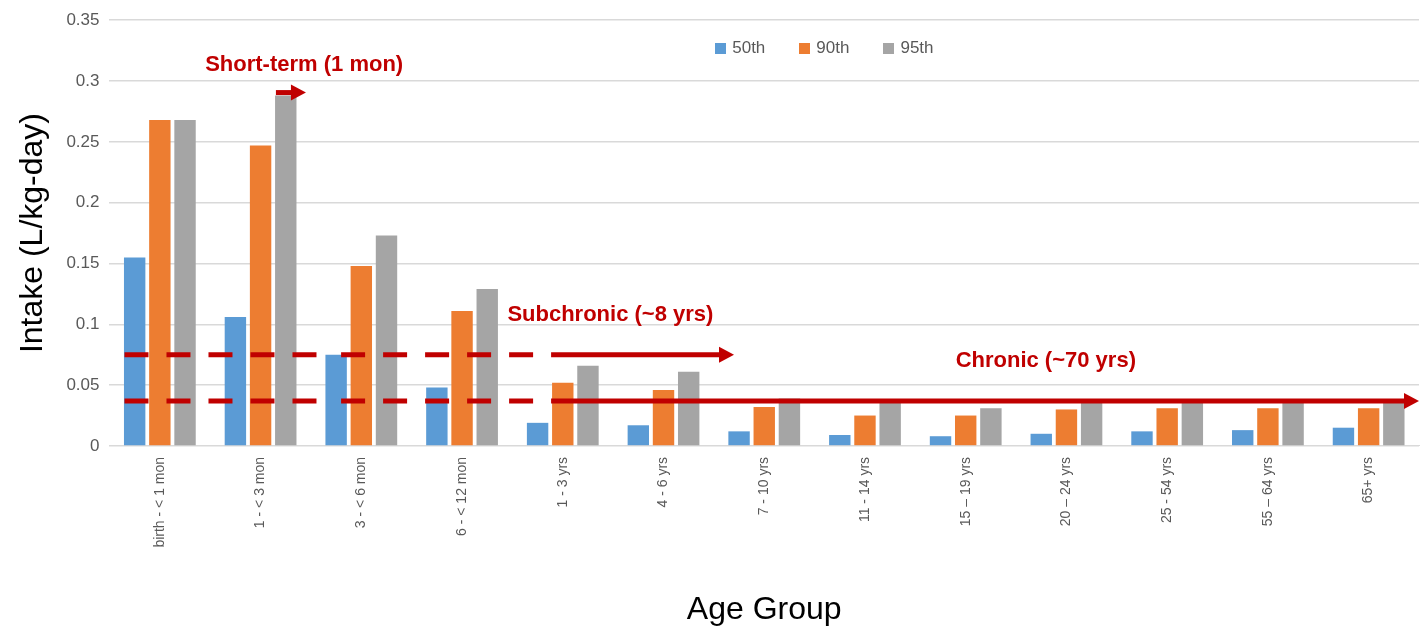  I want to click on x-tick-label: 3 - < 6 mon, so click(360, 492).